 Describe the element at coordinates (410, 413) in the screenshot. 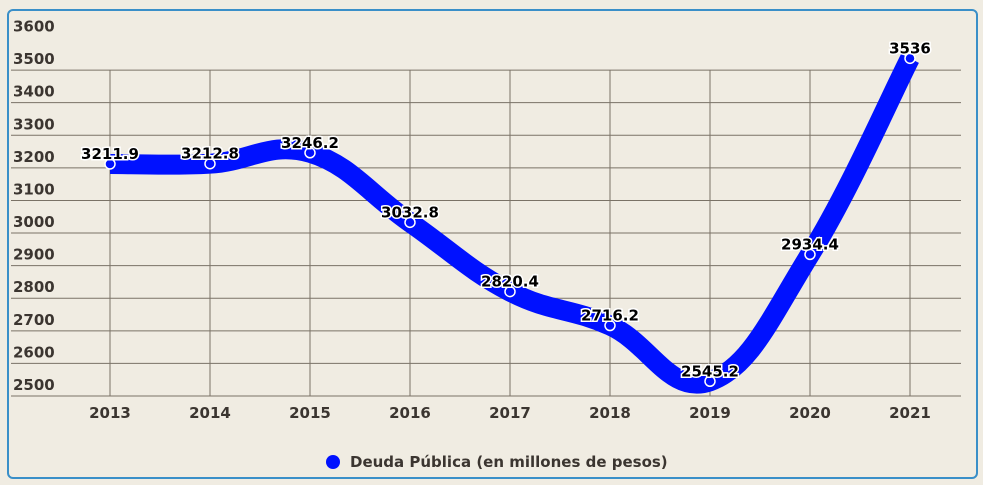

I see `x-tick-label: 2016` at that location.